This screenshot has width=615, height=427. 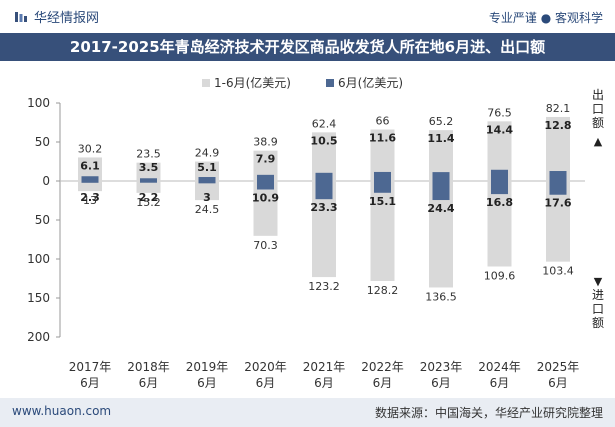 I want to click on label-range-import: 136.5, so click(x=441, y=296).